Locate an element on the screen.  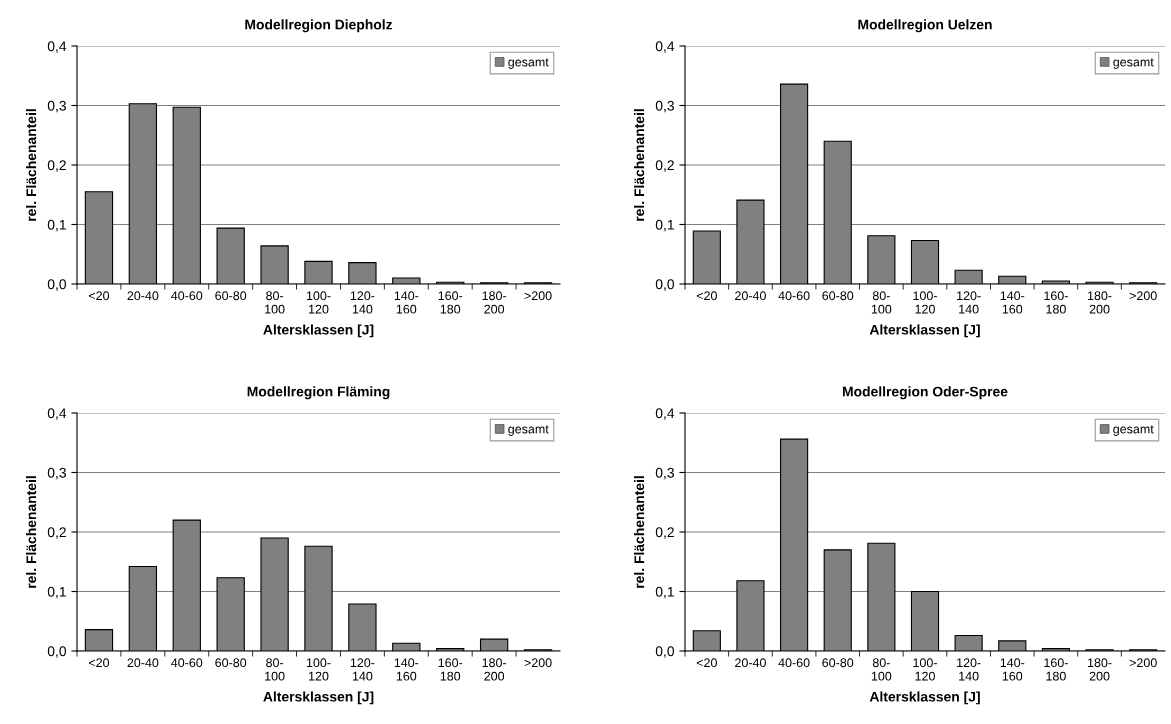
chart-title: Modellregion Oder-Spree is located at coordinates (925, 393).